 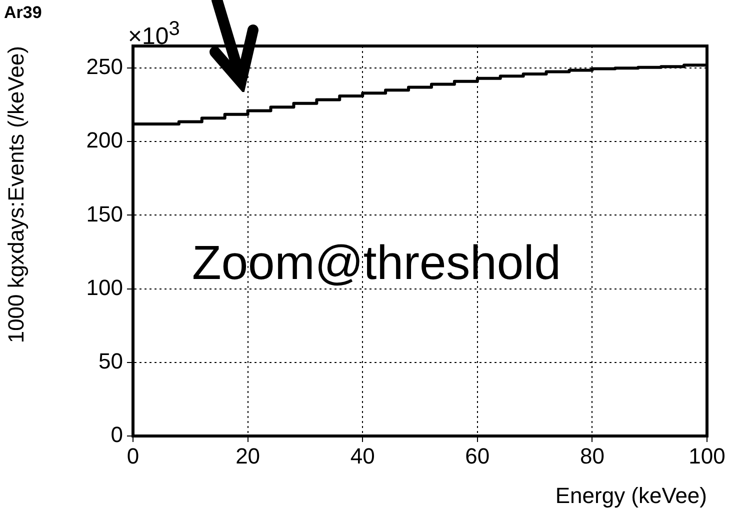 What do you see at coordinates (707, 455) in the screenshot?
I see `x-tick-label: 100` at bounding box center [707, 455].